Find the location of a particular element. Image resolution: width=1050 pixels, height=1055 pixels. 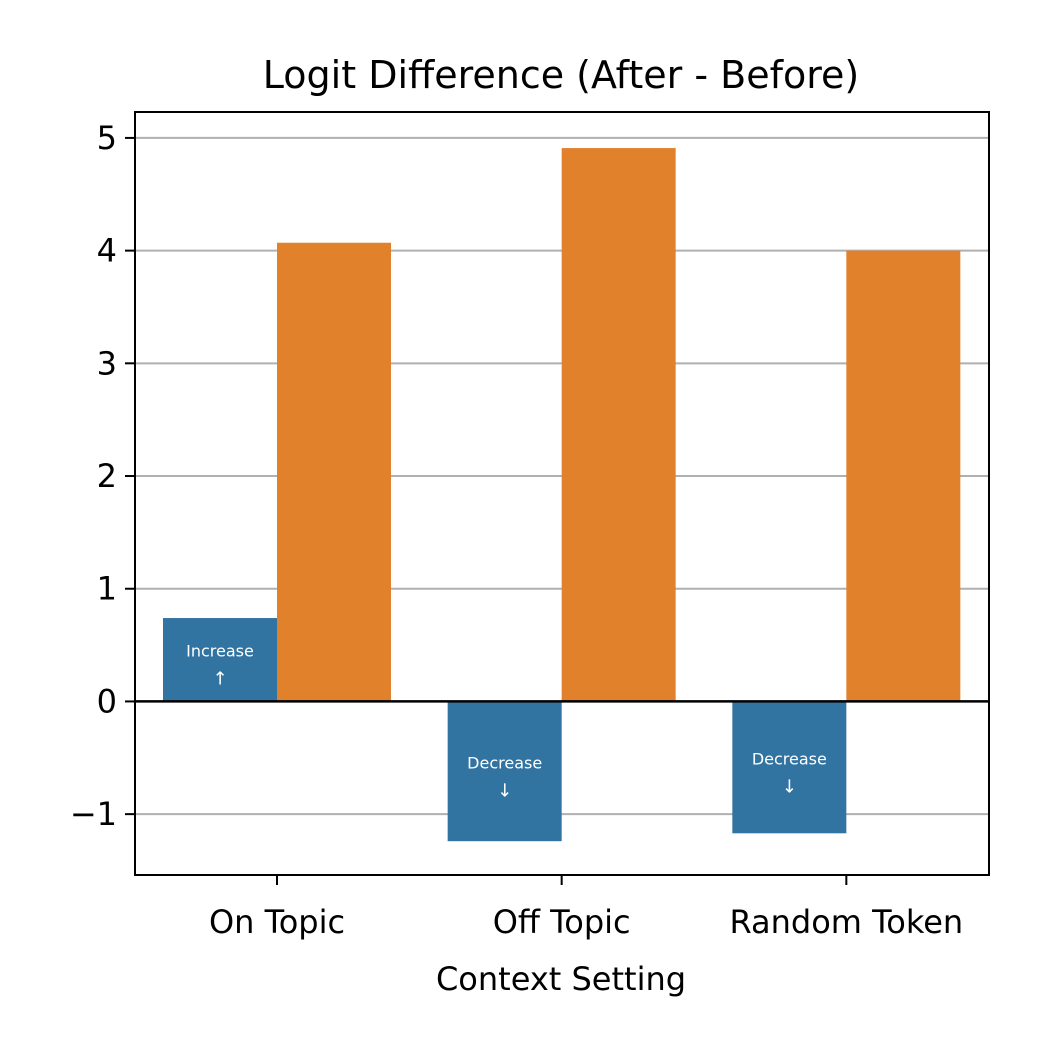

x-tick-label: Off Topic is located at coordinates (562, 922).